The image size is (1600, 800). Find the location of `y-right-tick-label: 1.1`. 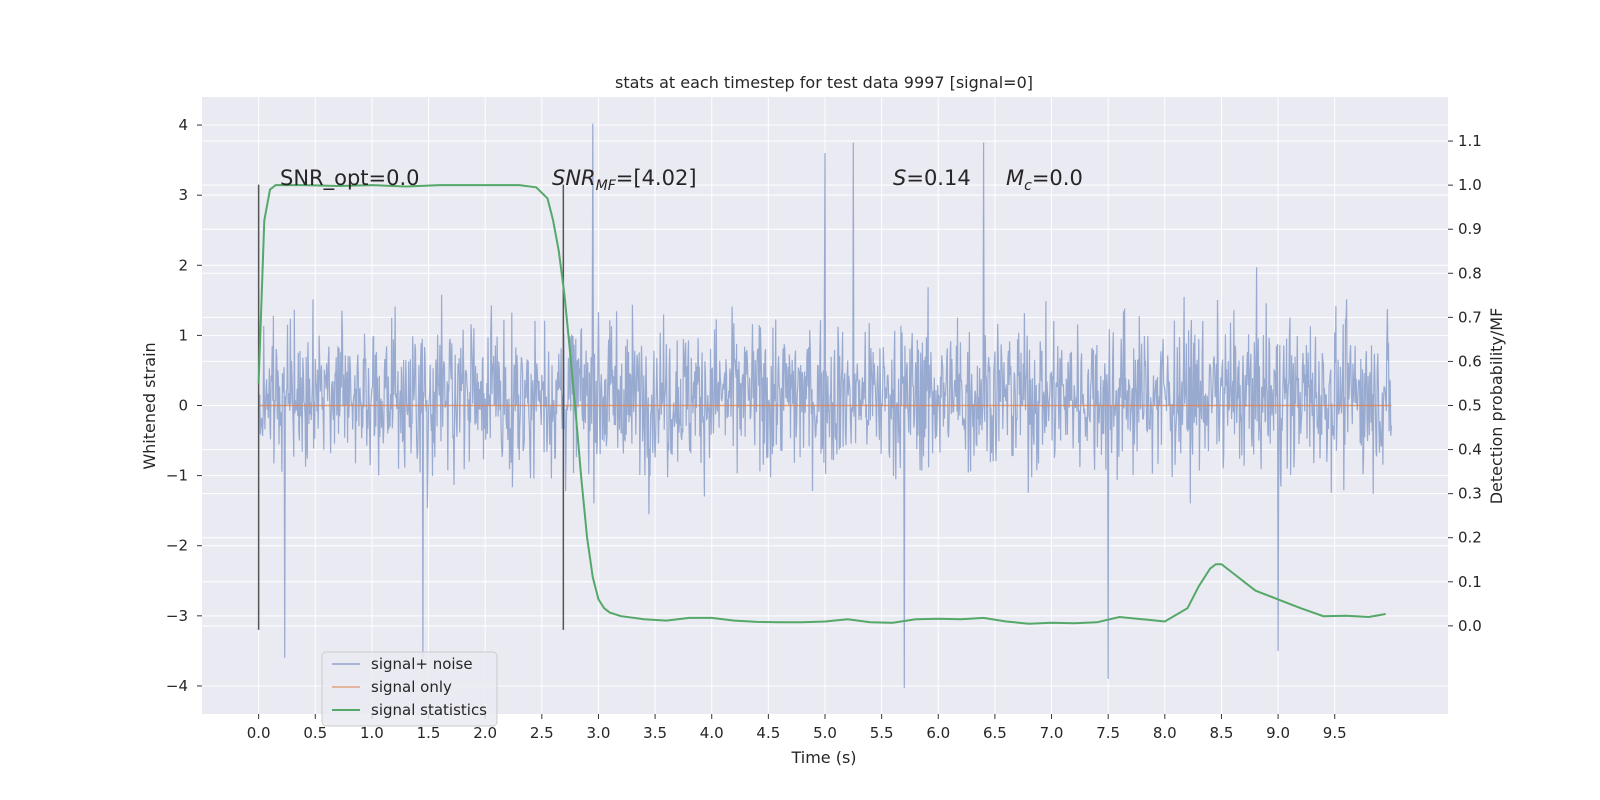

y-right-tick-label: 1.1 is located at coordinates (1470, 141).